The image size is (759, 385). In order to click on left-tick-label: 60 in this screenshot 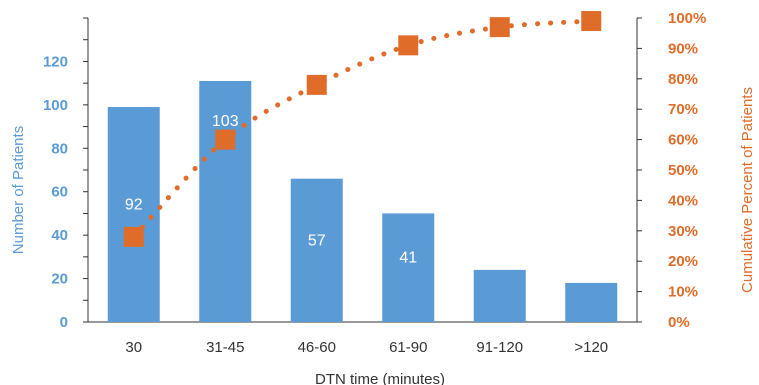, I will do `click(59, 192)`.